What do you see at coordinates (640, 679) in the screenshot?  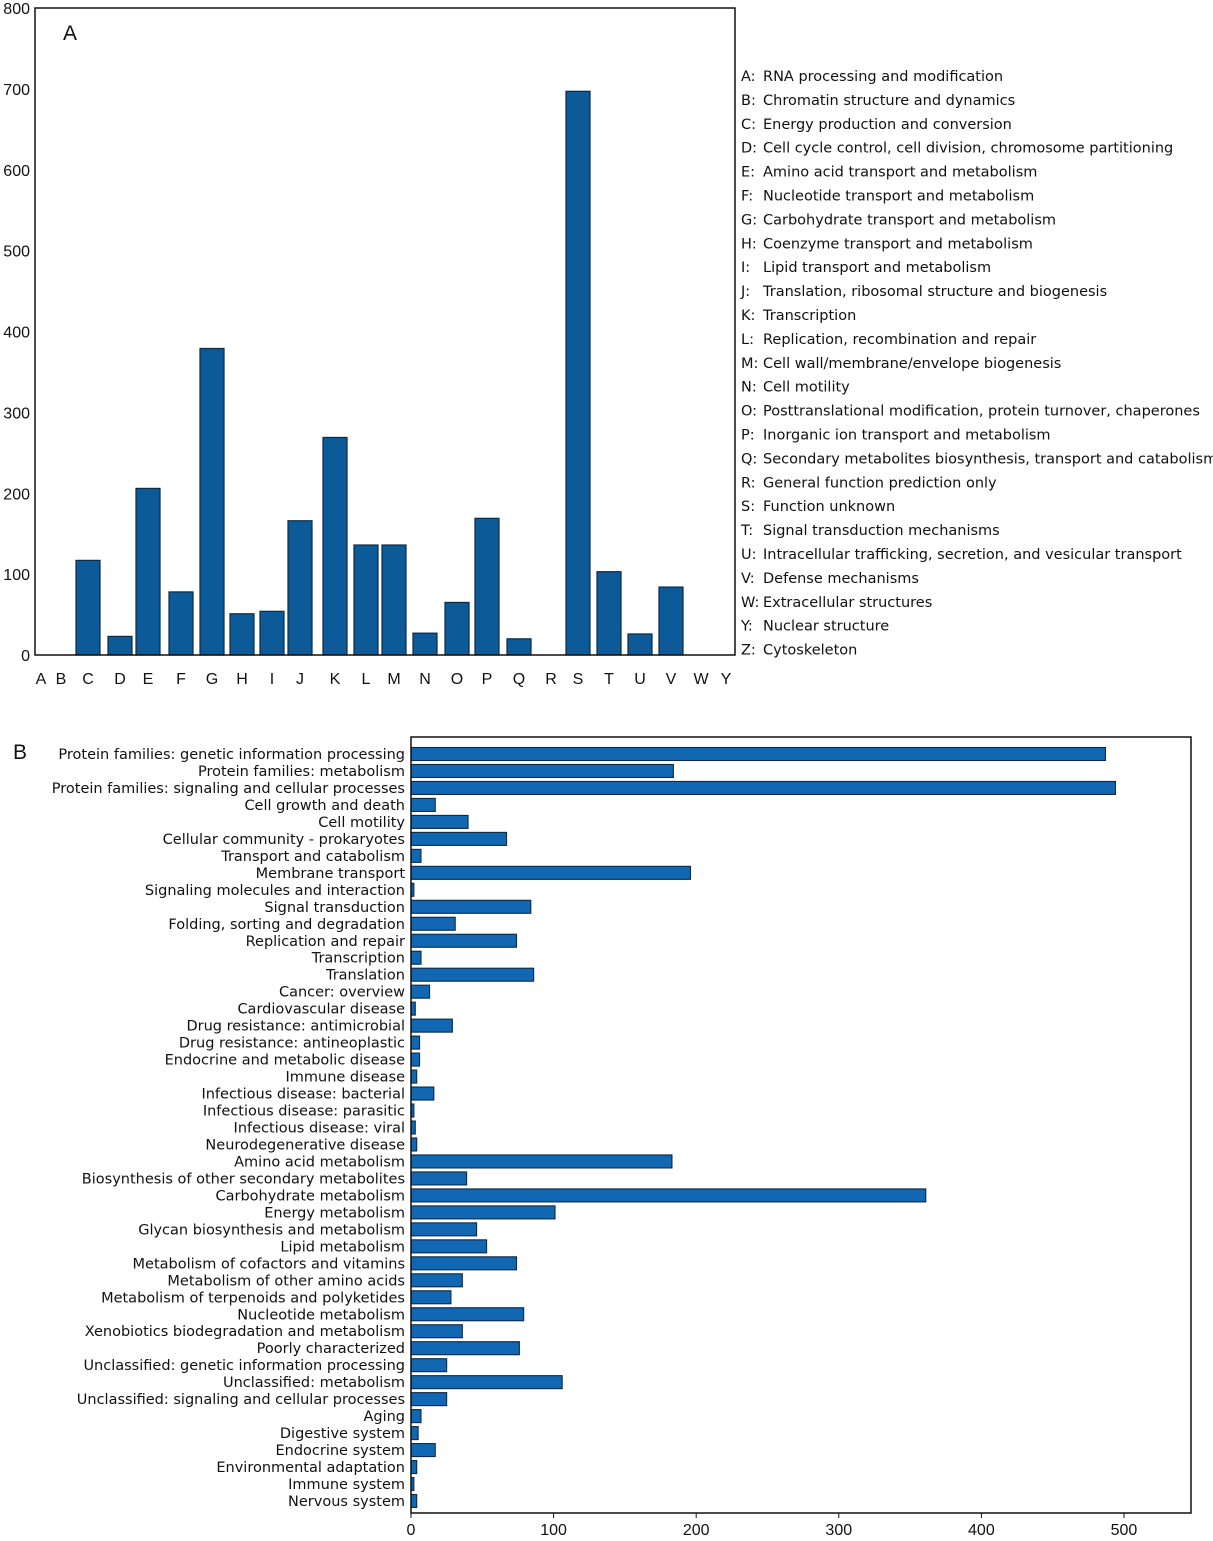 I see `x-tick-label: U` at bounding box center [640, 679].